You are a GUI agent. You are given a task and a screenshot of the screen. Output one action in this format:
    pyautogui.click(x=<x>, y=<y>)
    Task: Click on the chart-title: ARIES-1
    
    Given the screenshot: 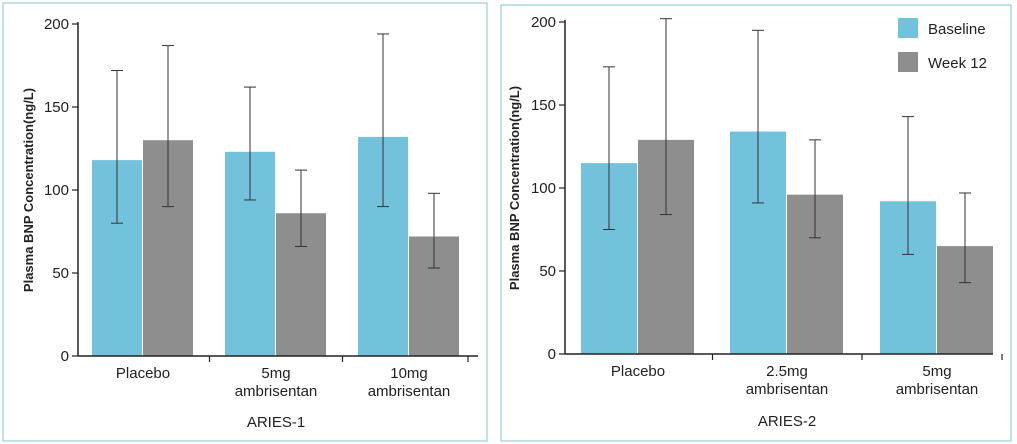 What is the action you would take?
    pyautogui.click(x=276, y=422)
    